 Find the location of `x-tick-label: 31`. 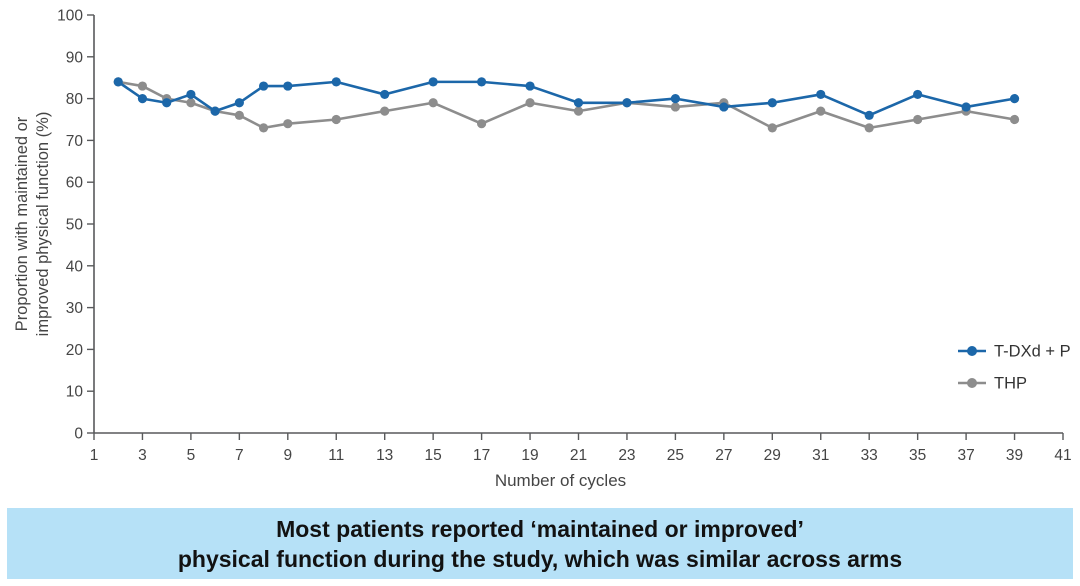

x-tick-label: 31 is located at coordinates (820, 455).